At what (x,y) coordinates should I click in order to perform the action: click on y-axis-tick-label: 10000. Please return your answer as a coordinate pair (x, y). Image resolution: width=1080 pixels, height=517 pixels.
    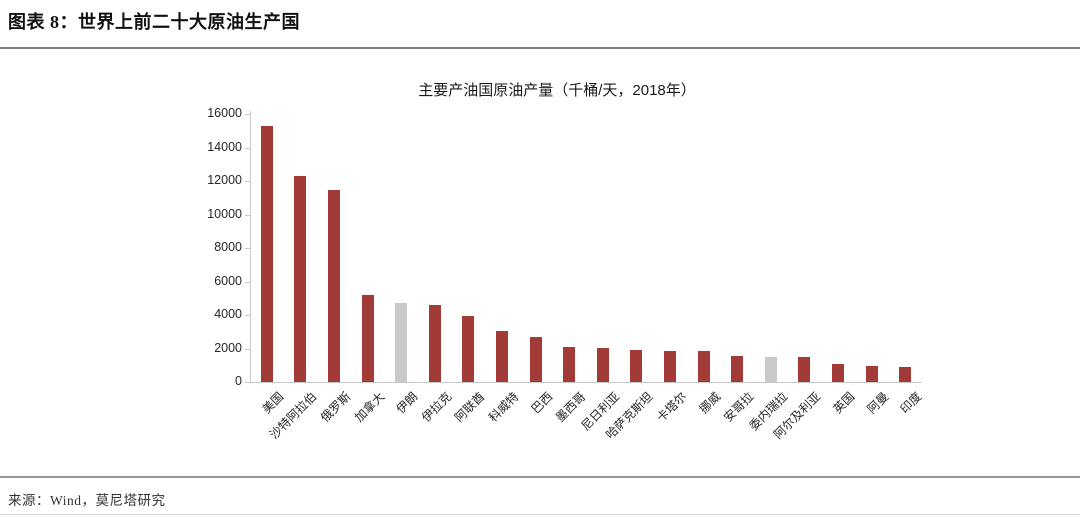
    Looking at the image, I should click on (224, 213).